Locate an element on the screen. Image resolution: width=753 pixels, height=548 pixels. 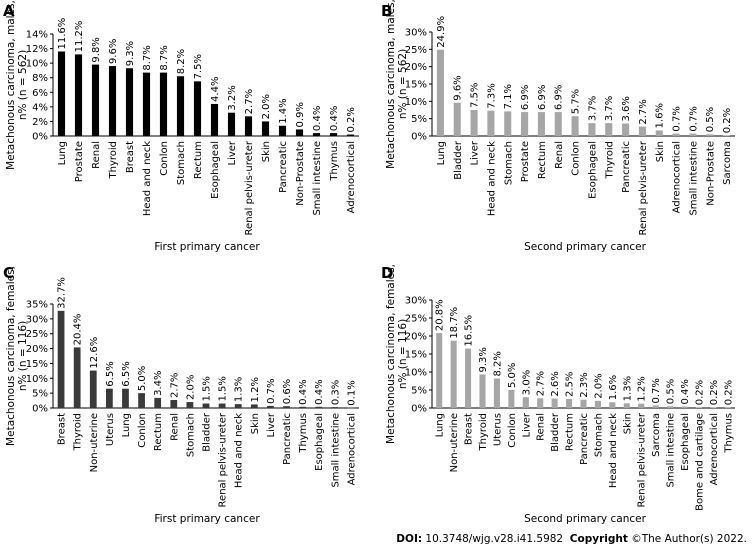
category-label: Renal is located at coordinates (559, 155).